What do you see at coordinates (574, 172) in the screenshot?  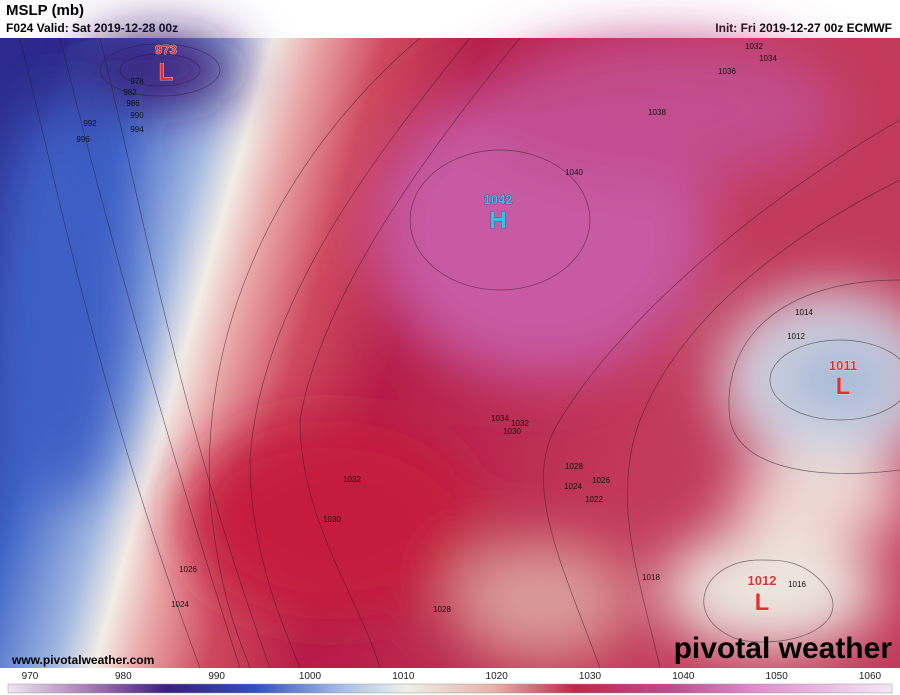 I see `contour-label: 1040` at bounding box center [574, 172].